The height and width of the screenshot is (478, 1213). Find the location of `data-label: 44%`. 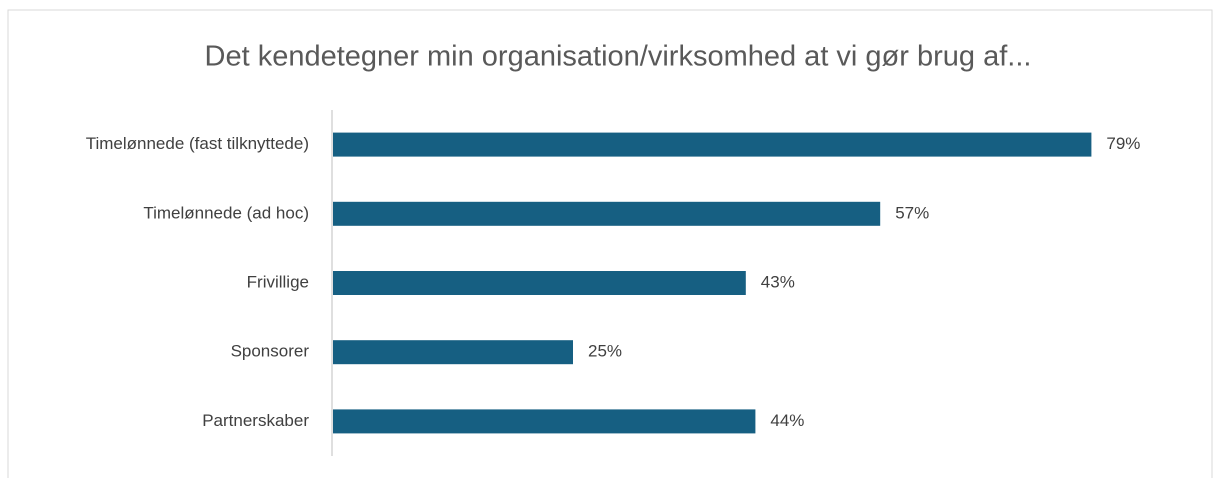

data-label: 44% is located at coordinates (787, 420).